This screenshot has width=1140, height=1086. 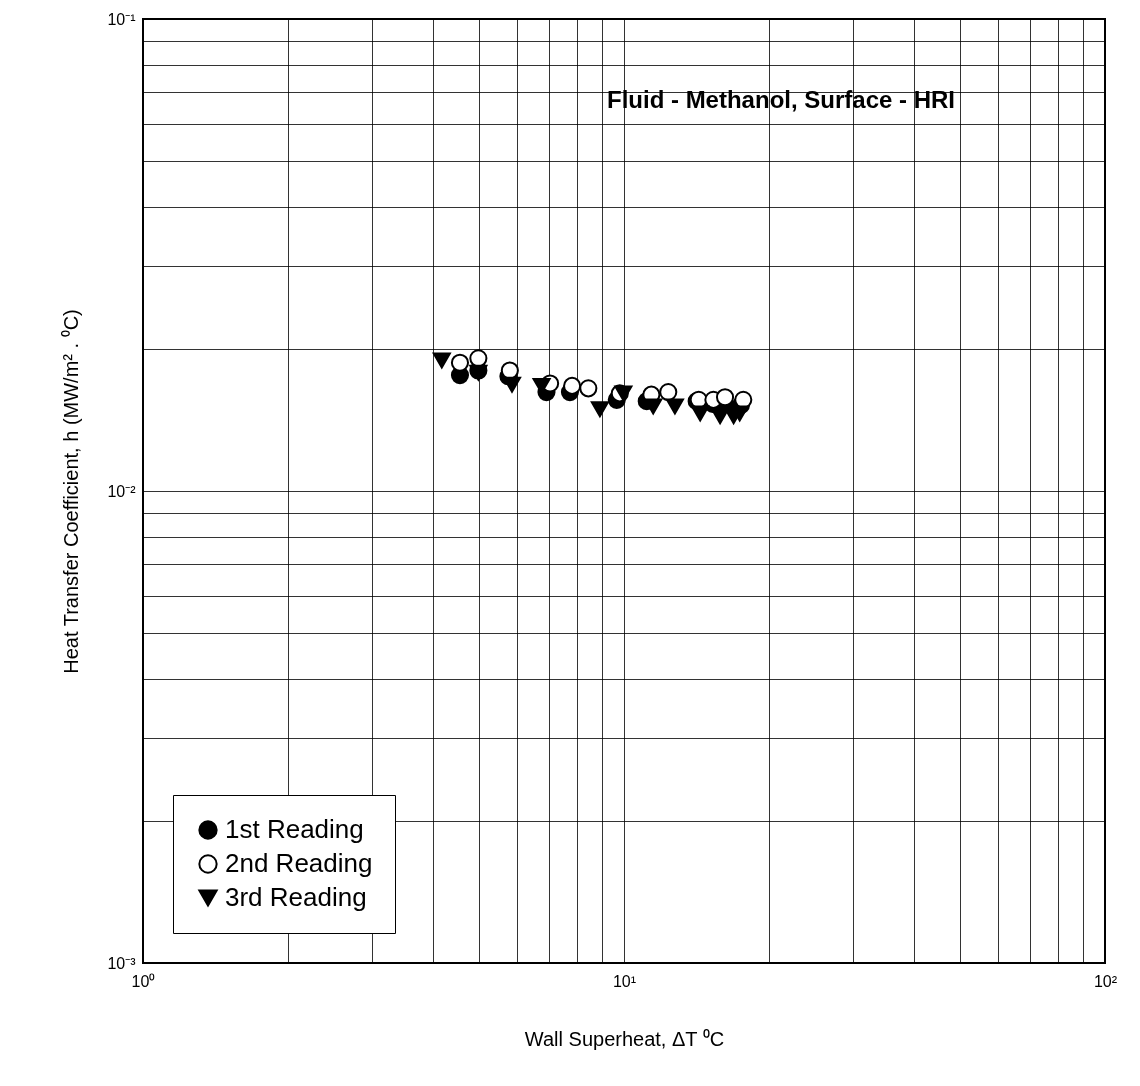 I want to click on y-tick-label: 10⁻³, so click(x=122, y=963).